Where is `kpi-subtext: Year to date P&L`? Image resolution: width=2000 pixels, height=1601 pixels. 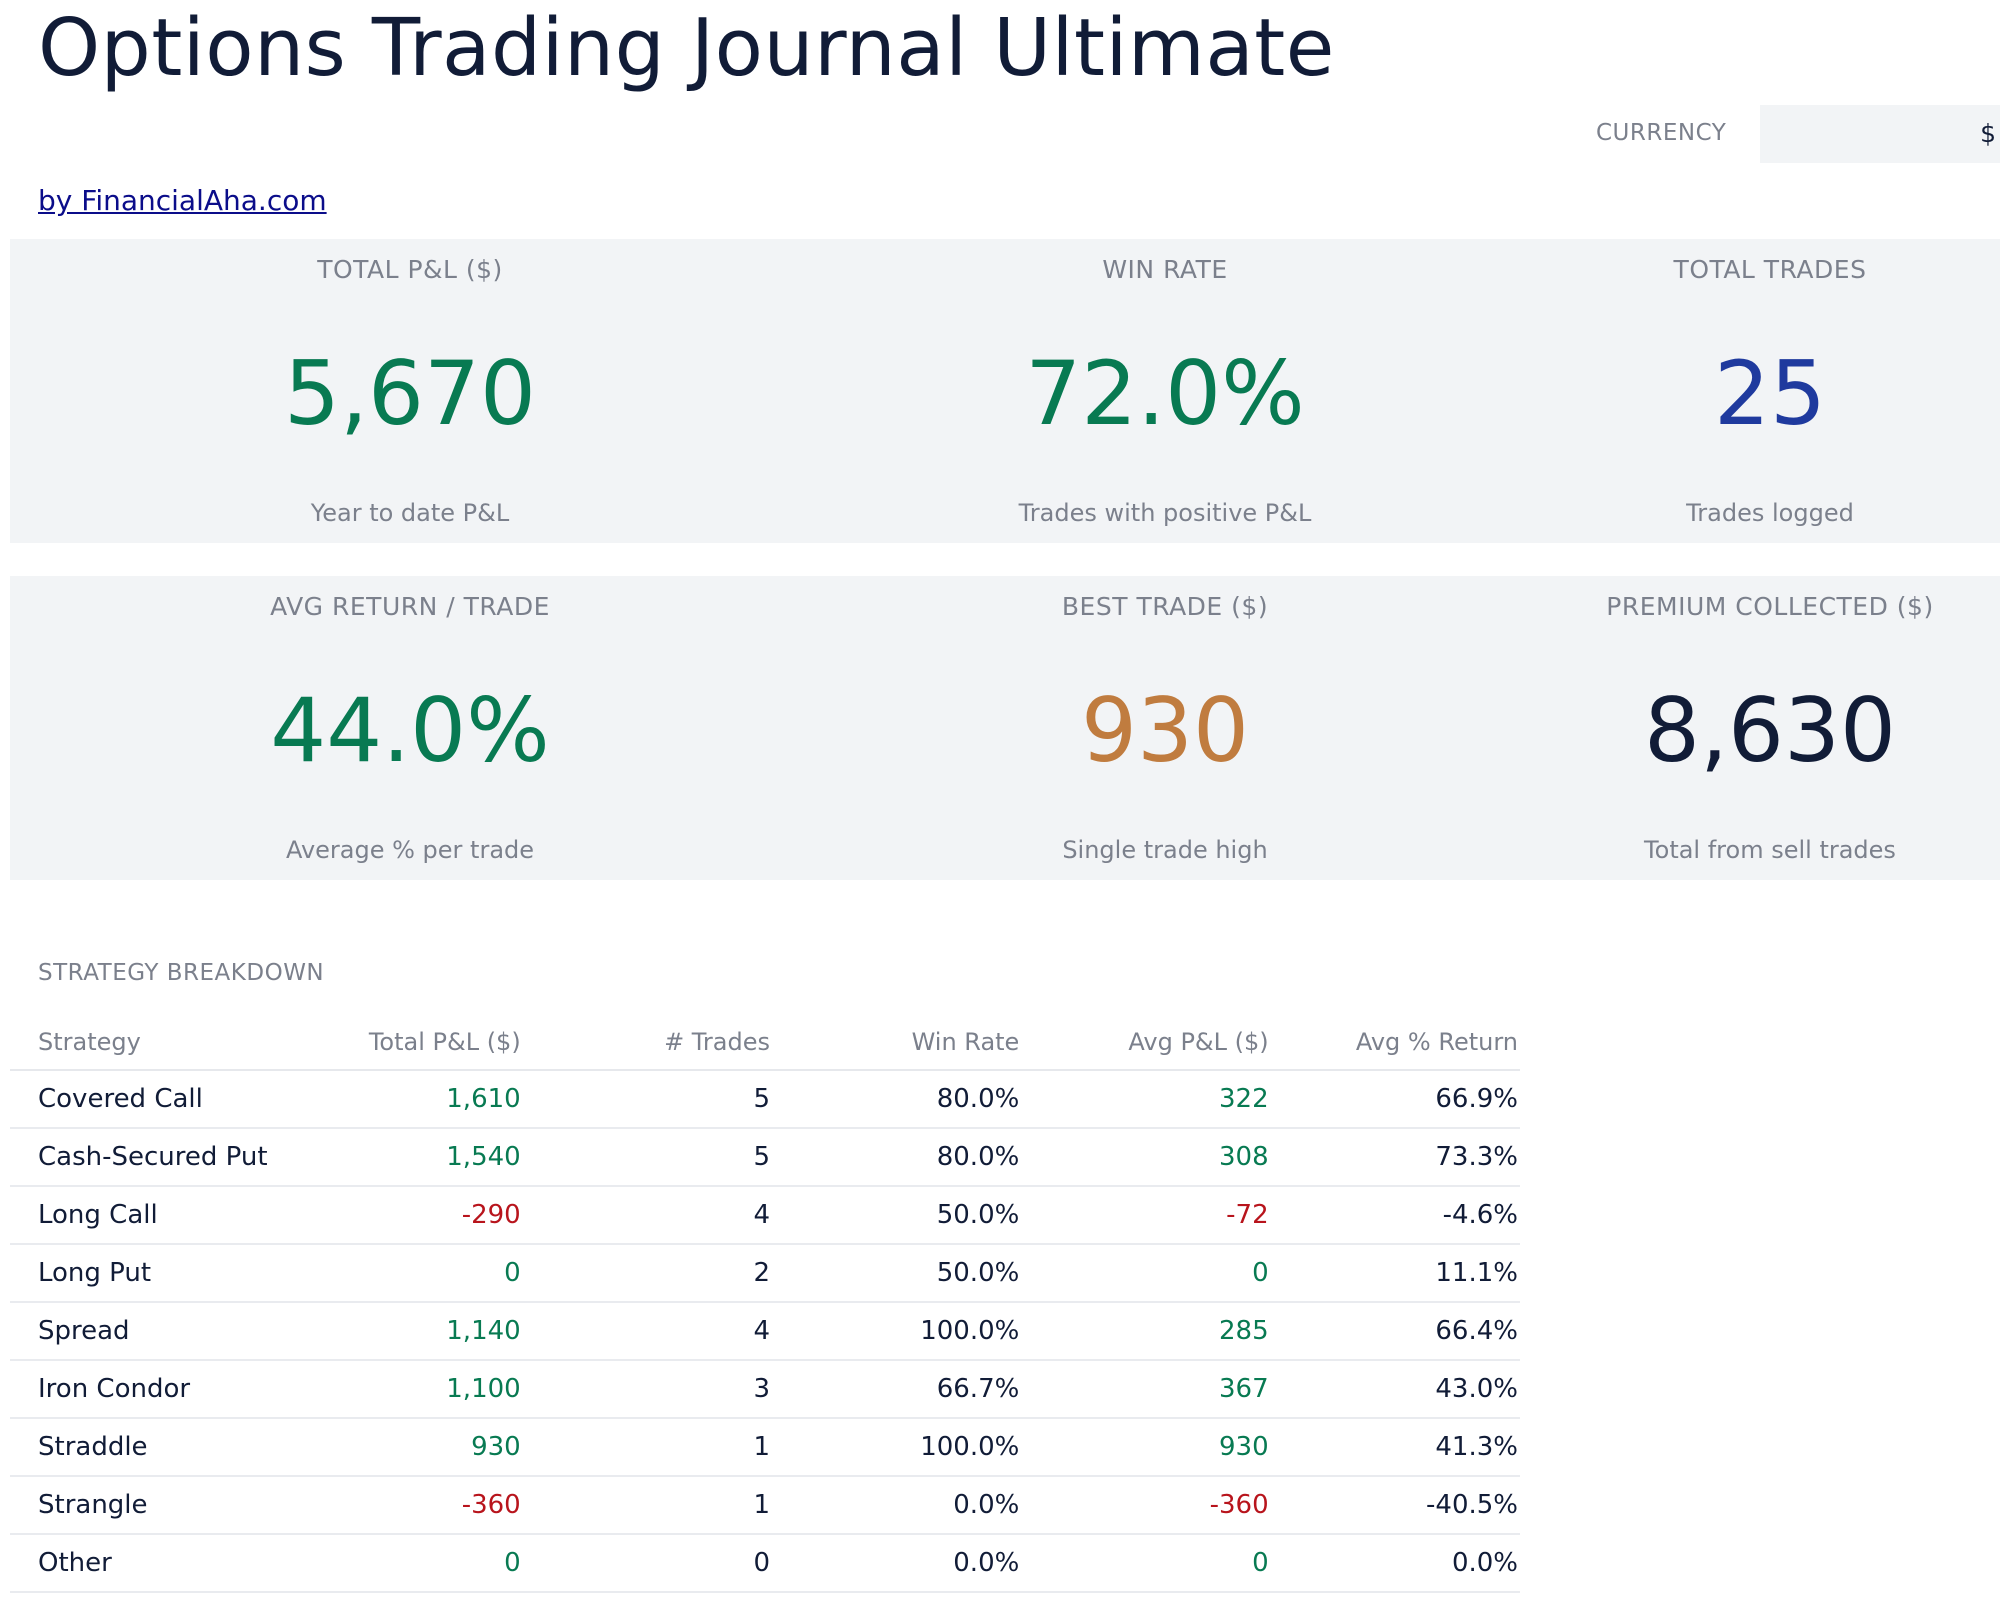
kpi-subtext: Year to date P&L is located at coordinates (410, 513).